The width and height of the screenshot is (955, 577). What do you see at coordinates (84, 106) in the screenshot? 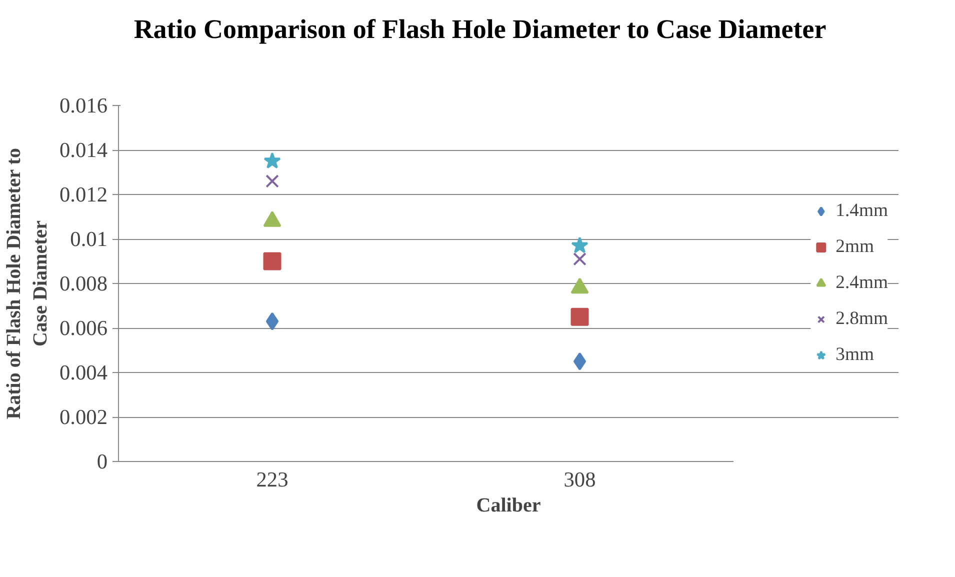
I see `y-tick-label: 0.016` at bounding box center [84, 106].